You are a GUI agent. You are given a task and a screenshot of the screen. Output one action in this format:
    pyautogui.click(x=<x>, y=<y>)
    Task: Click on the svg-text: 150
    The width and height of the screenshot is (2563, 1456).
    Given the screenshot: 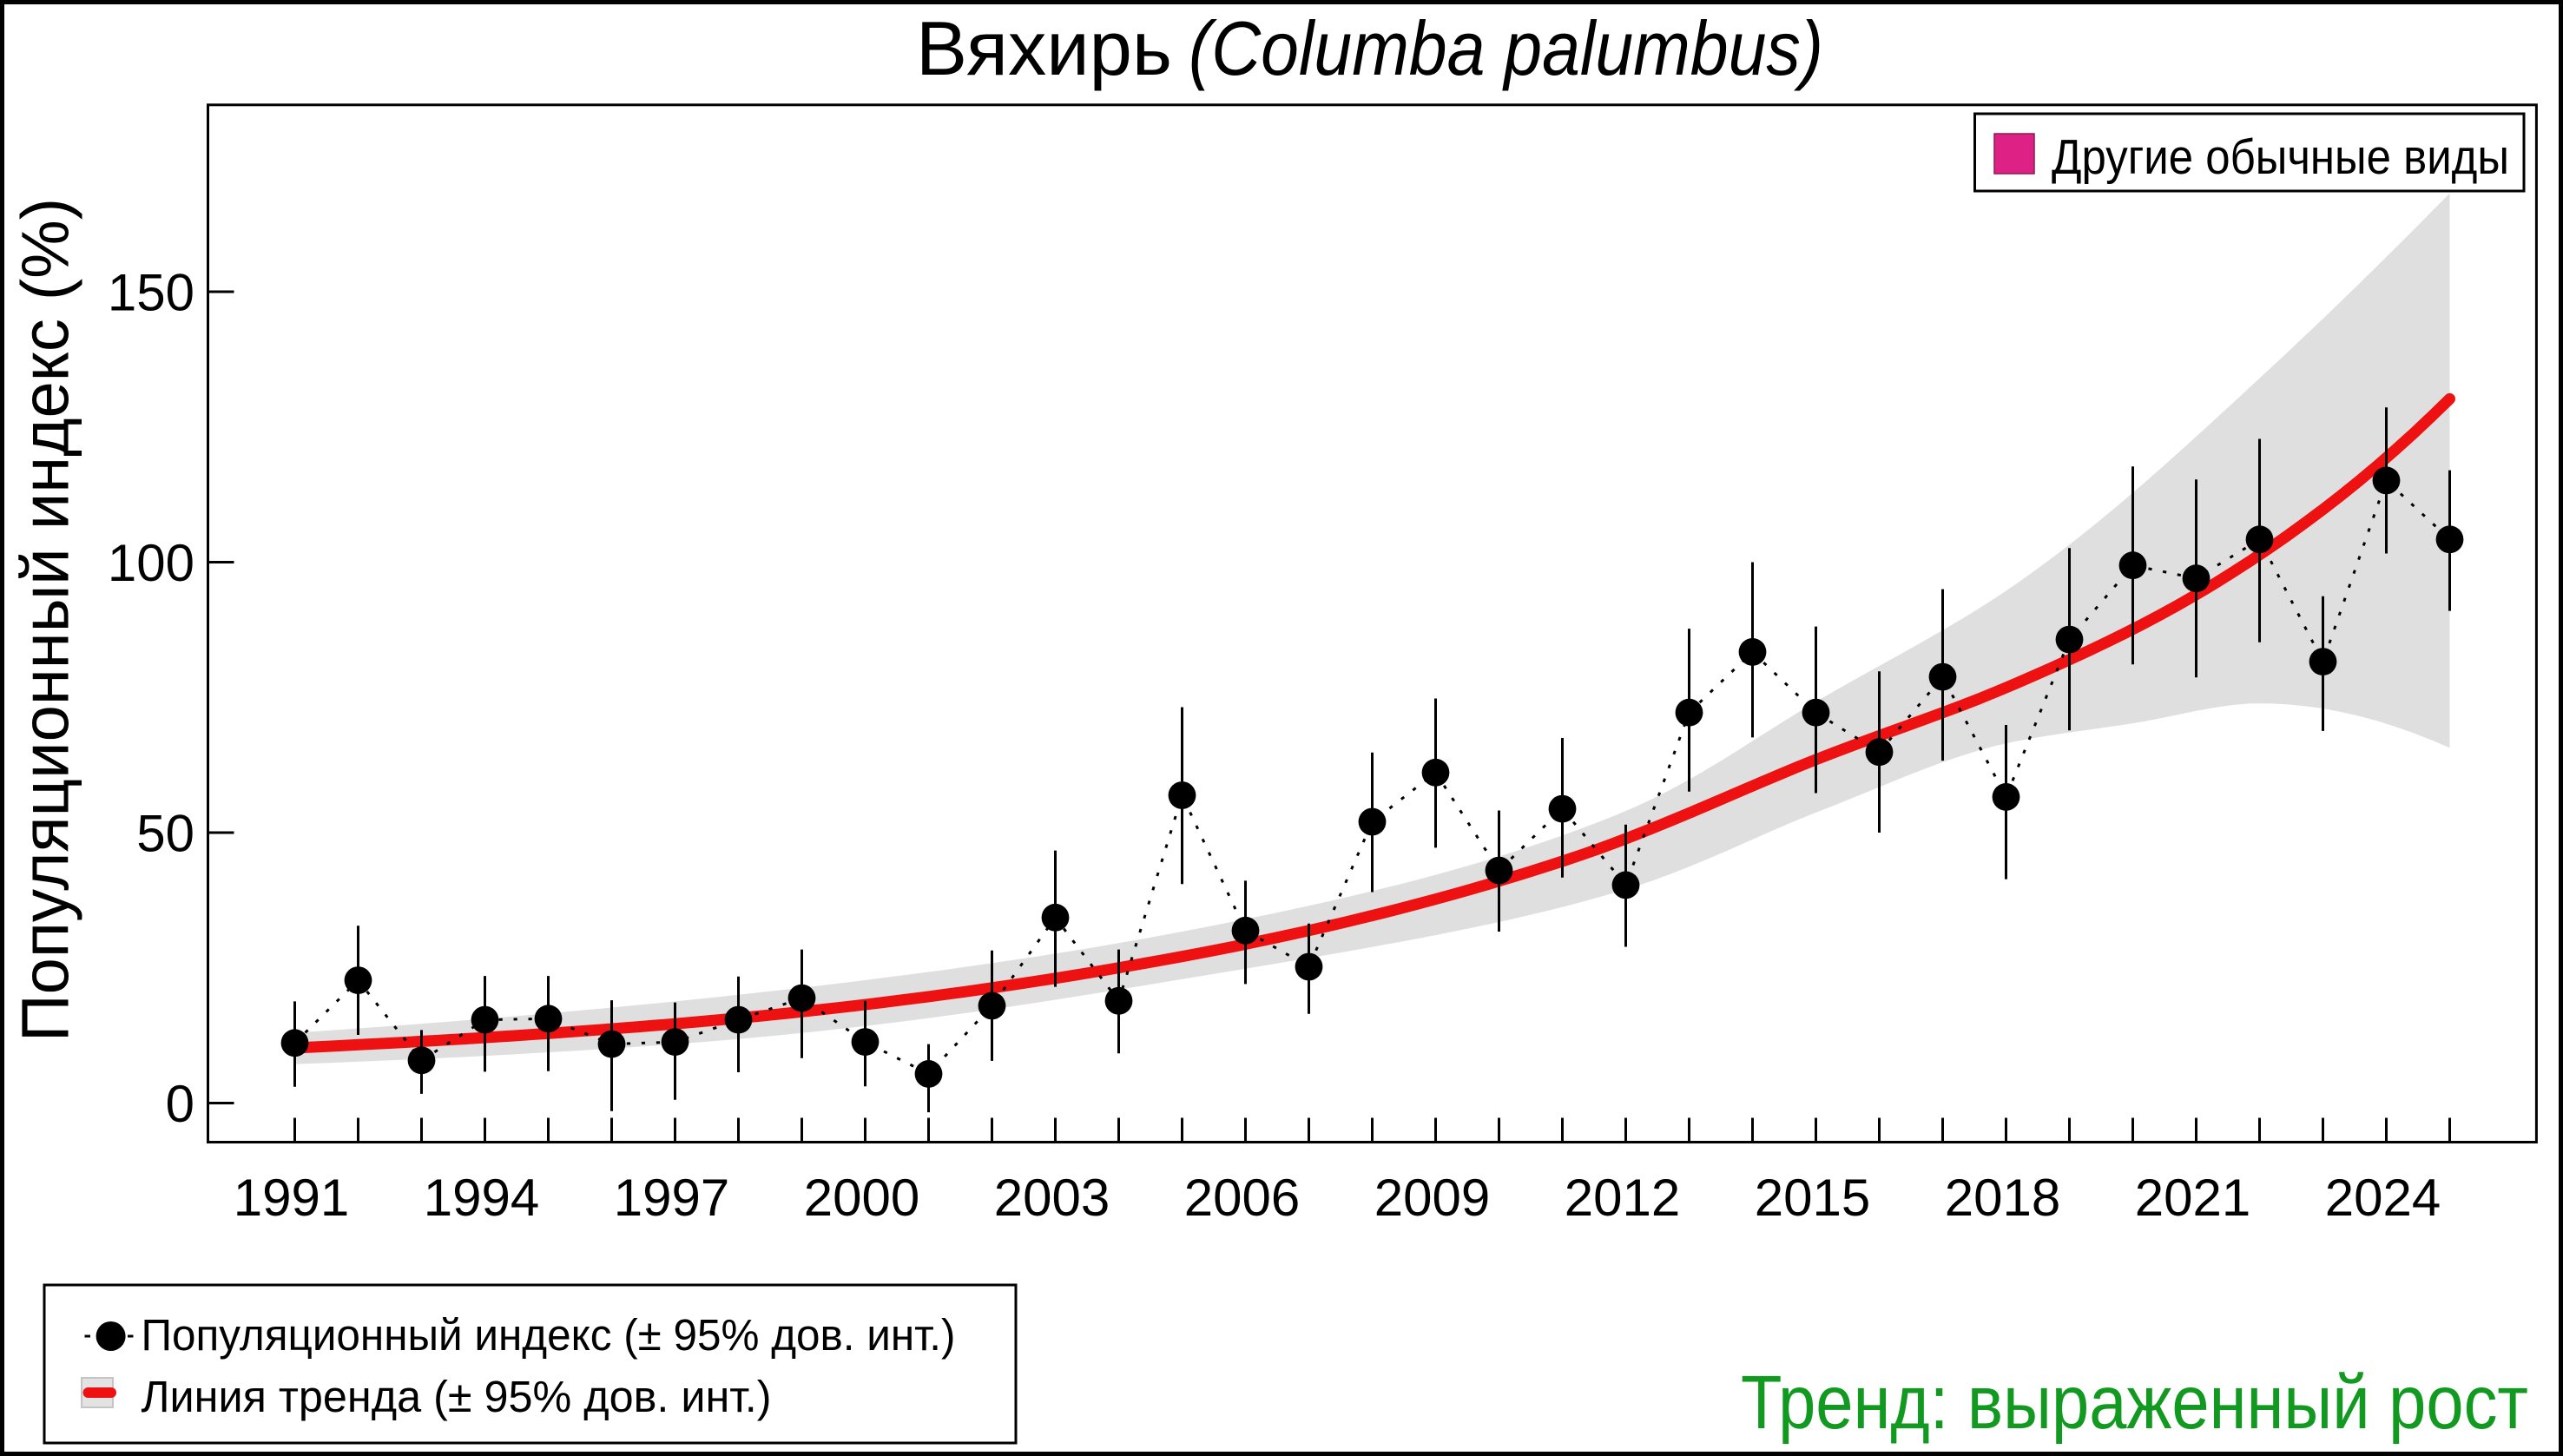 What is the action you would take?
    pyautogui.click(x=151, y=293)
    